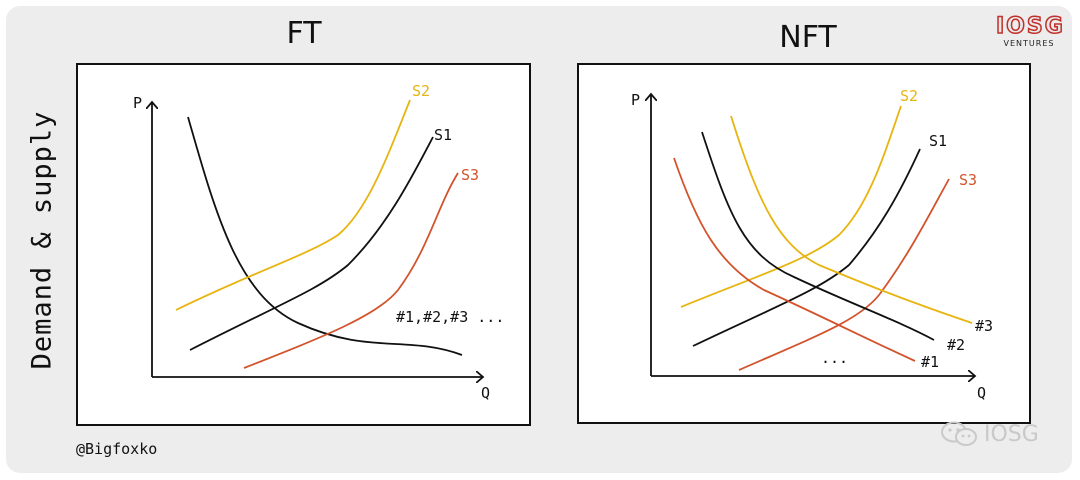 Image resolution: width=1080 pixels, height=480 pixels. Describe the element at coordinates (1011, 434) in the screenshot. I see `watermark-text: IOSG` at that location.